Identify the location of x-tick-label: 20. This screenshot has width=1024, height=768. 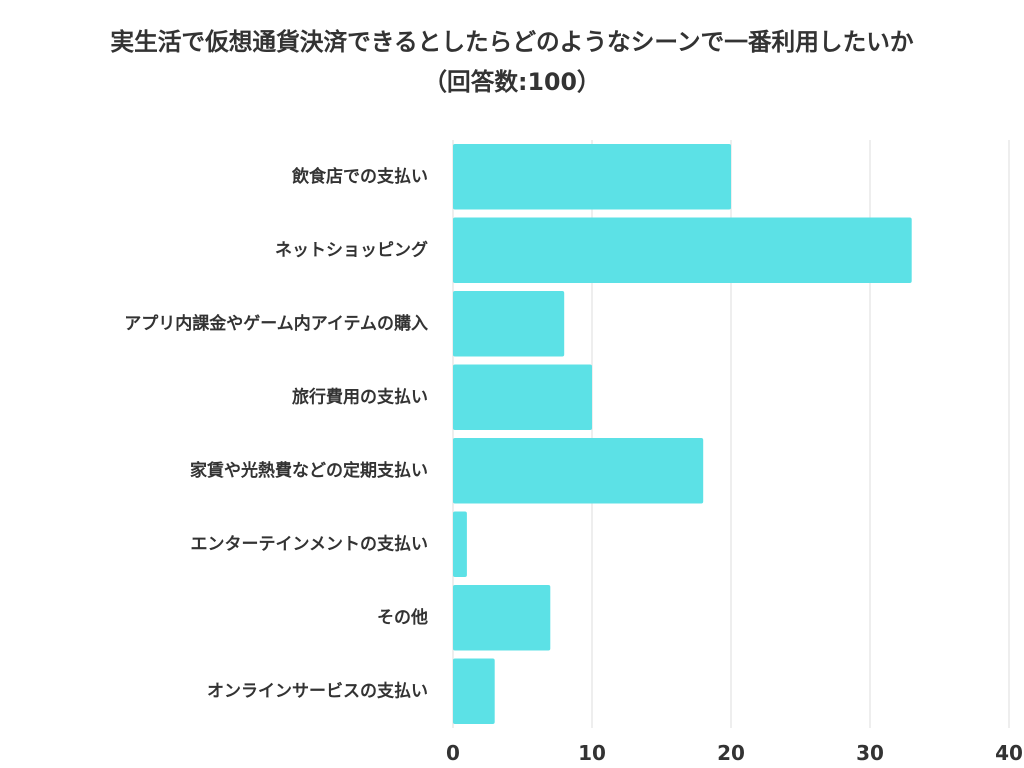
(731, 753).